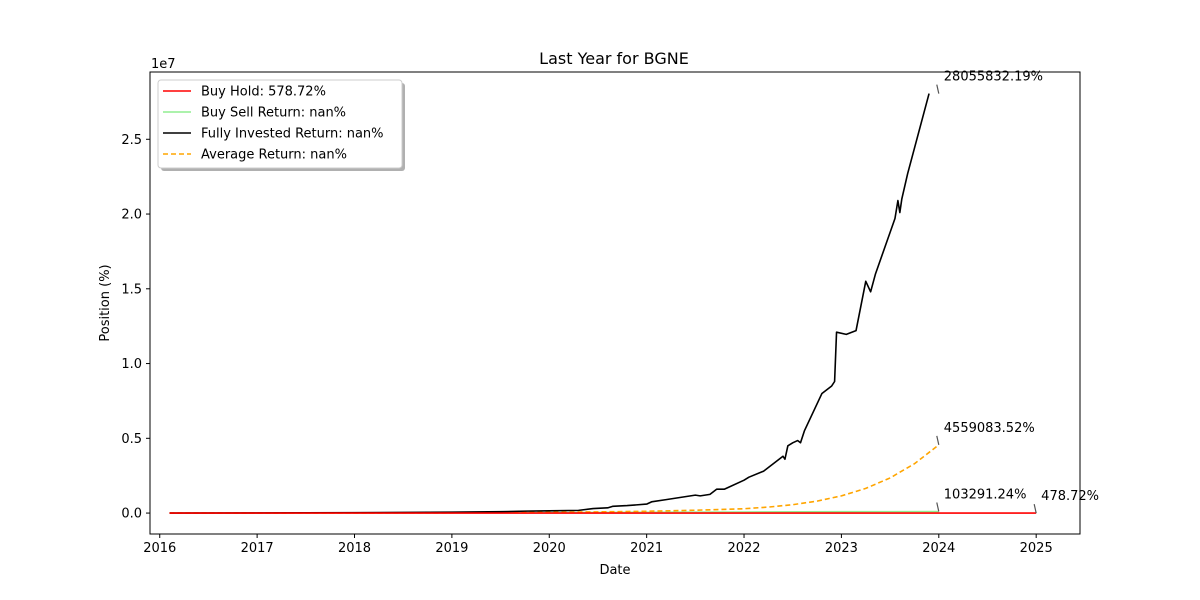  Describe the element at coordinates (743, 548) in the screenshot. I see `x-tick-label: 2022` at that location.